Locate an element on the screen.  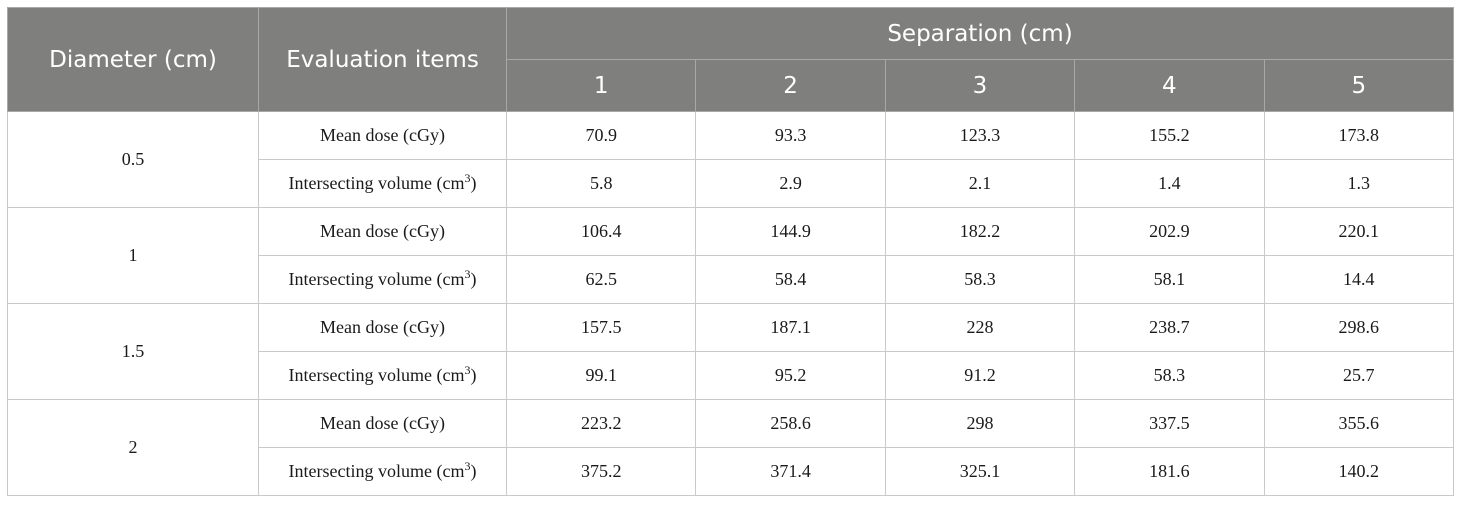
value-cell: 123.3 is located at coordinates (980, 135).